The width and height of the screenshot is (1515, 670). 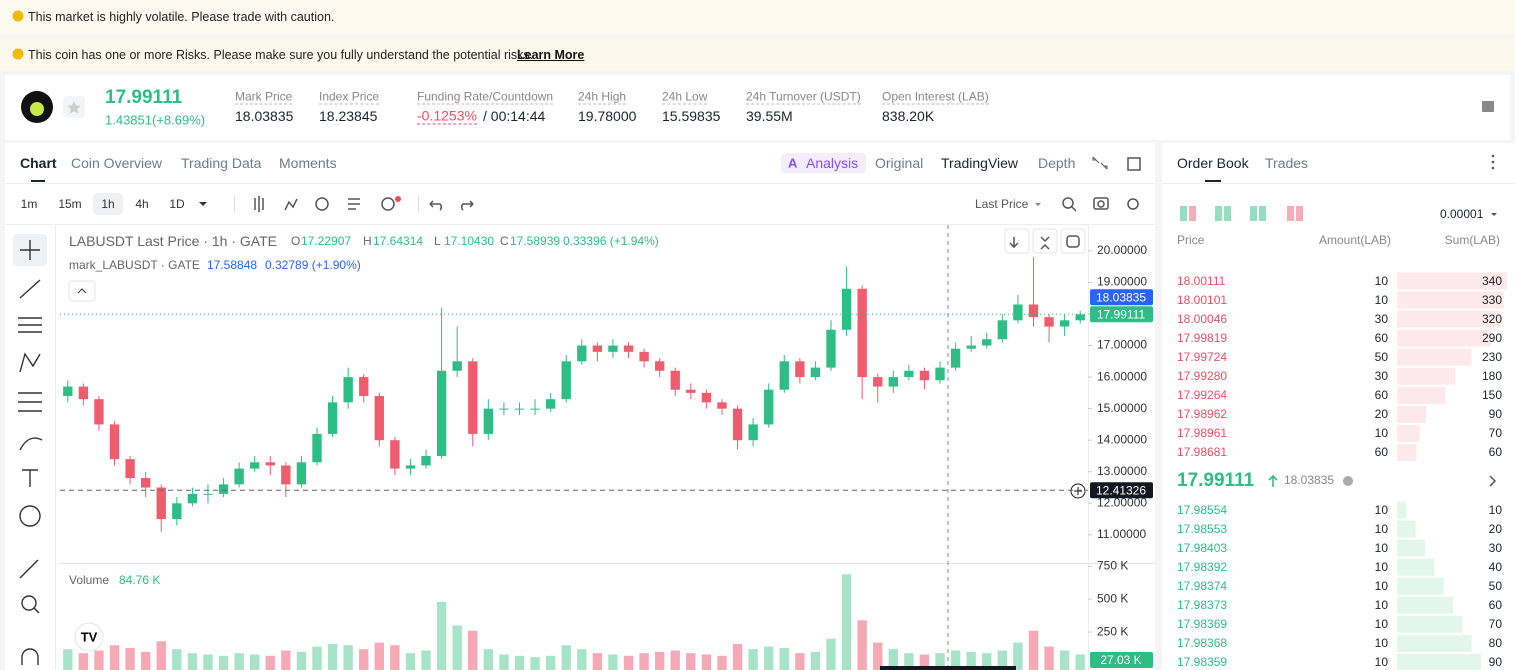 I want to click on order-price: 17.98373, so click(x=1202, y=605).